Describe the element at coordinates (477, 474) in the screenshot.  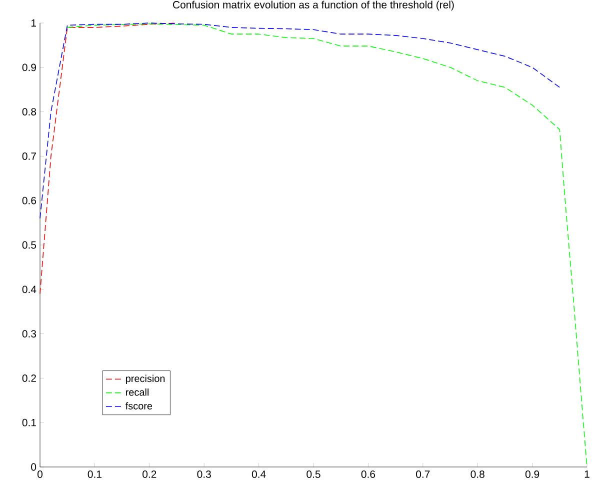
I see `x-tick-label: 0.8` at that location.